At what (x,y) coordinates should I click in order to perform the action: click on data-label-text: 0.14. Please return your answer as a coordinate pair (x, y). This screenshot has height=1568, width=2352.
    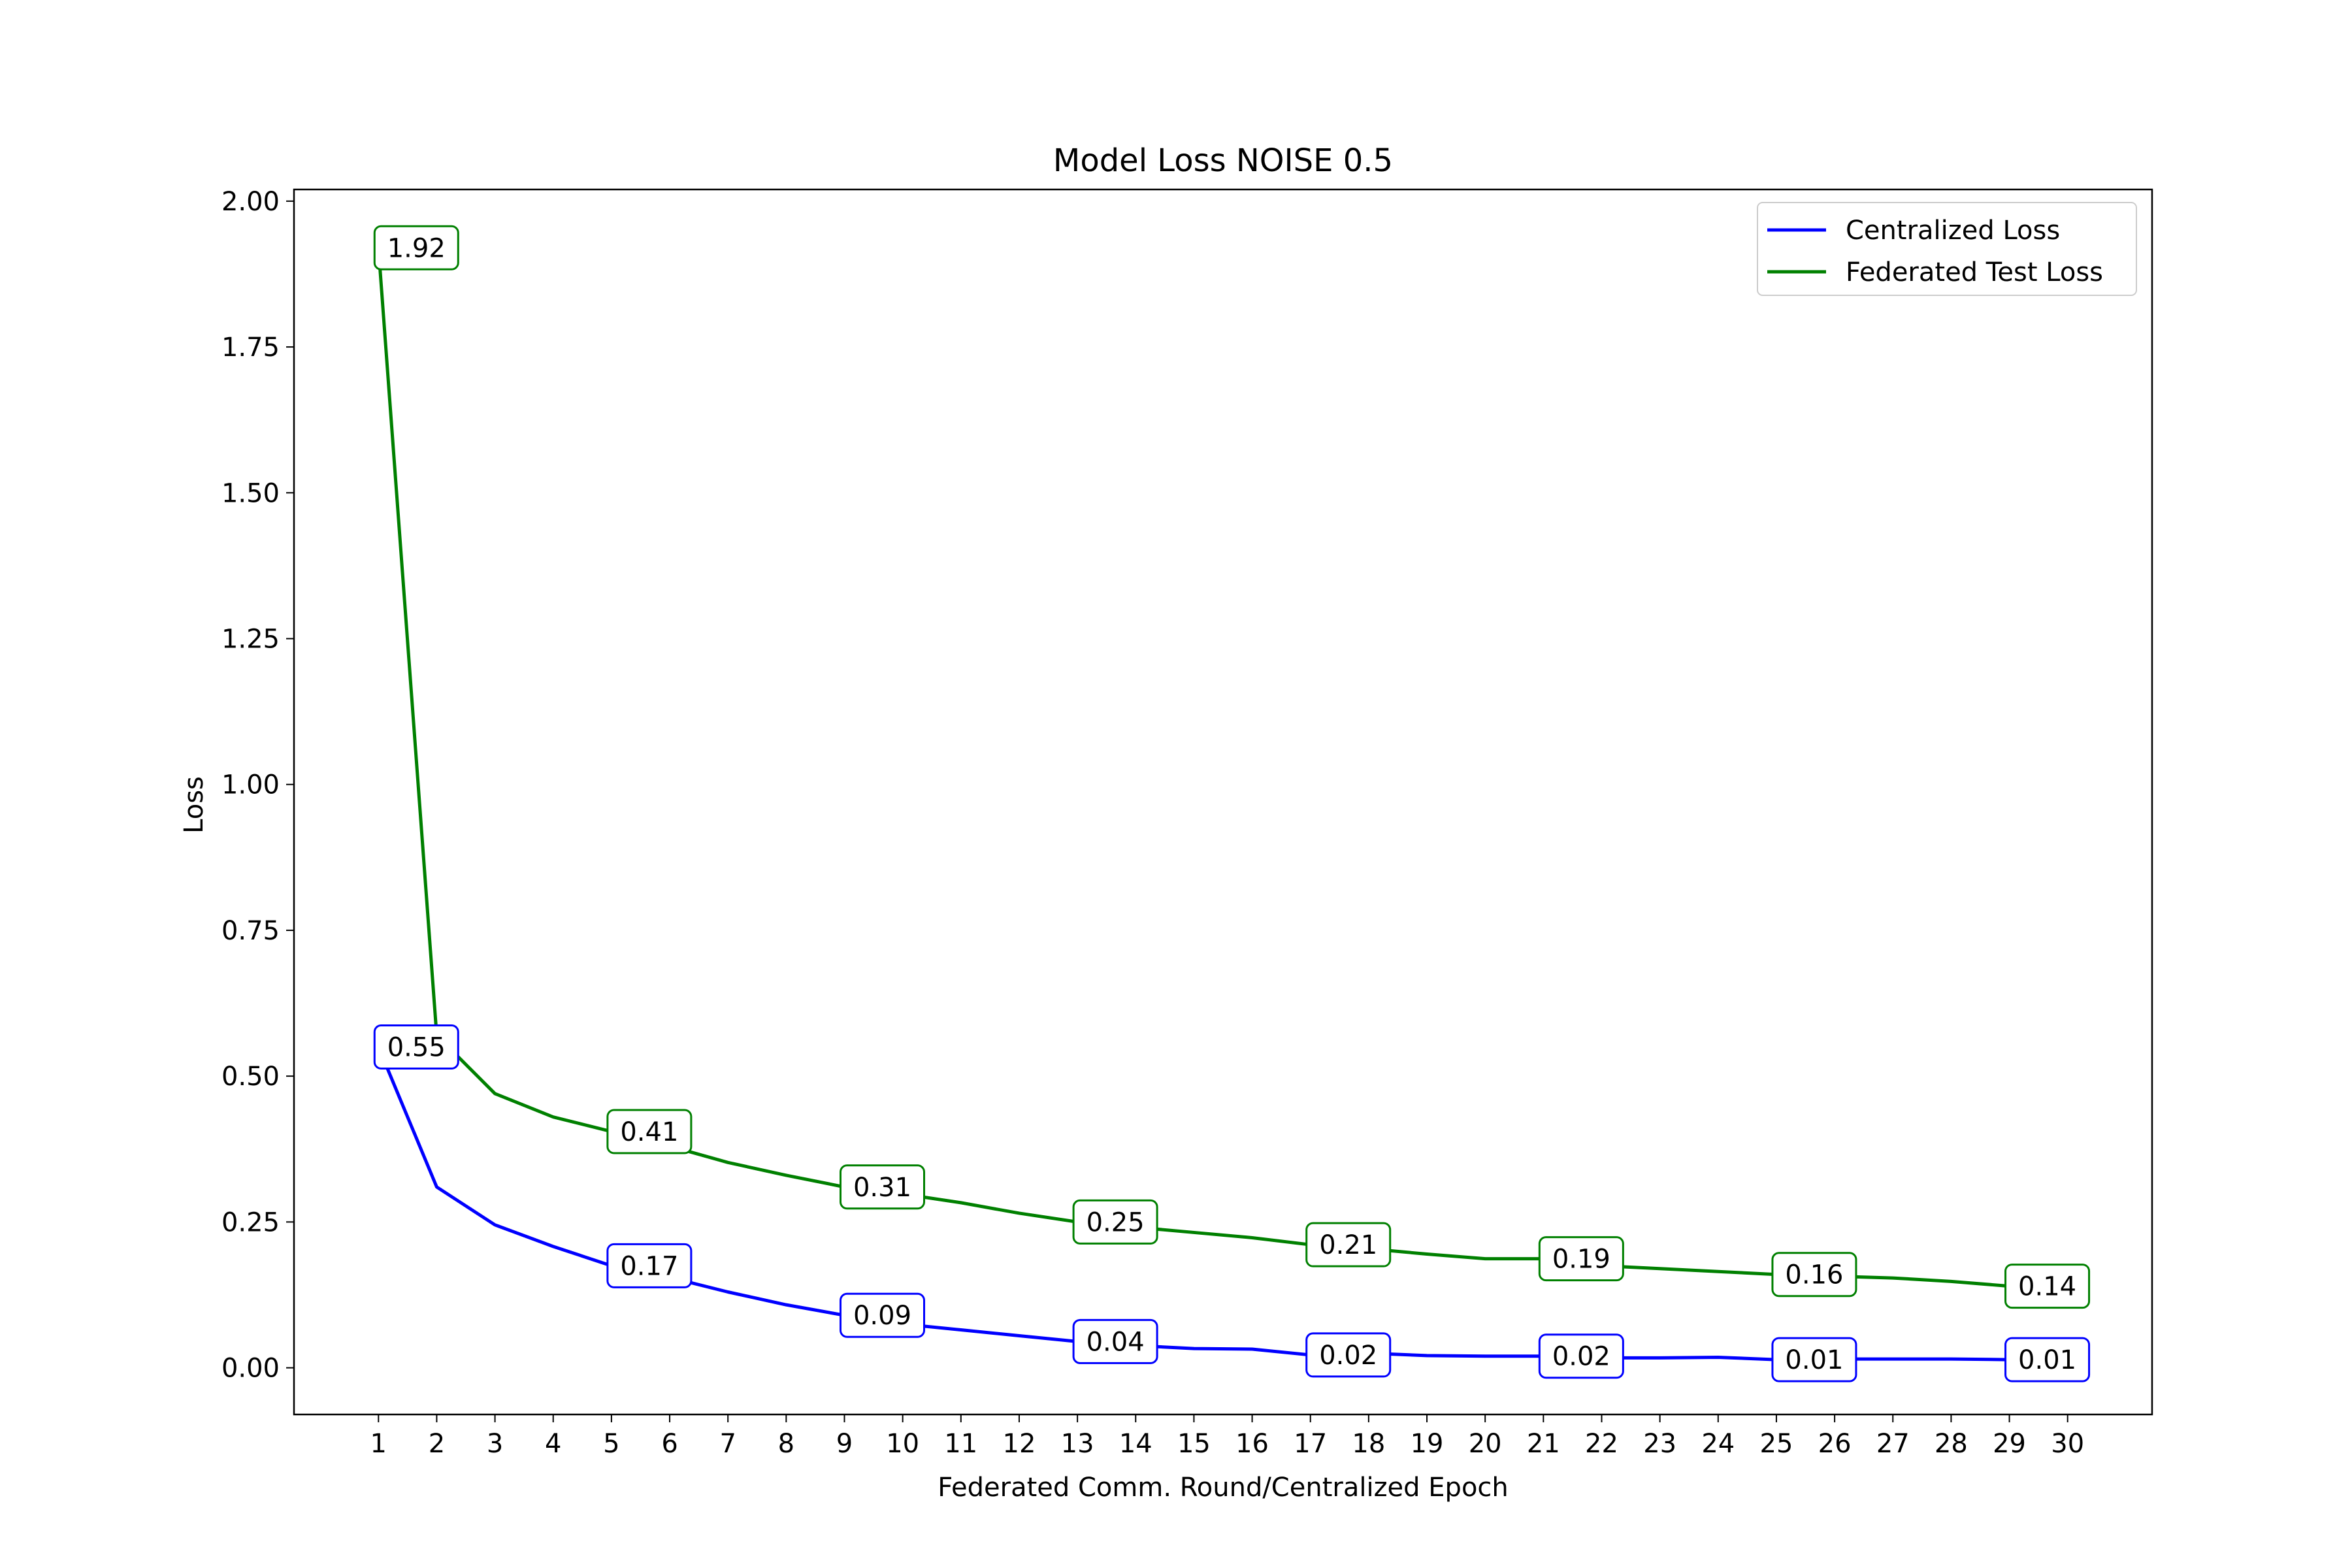
    Looking at the image, I should click on (2047, 1287).